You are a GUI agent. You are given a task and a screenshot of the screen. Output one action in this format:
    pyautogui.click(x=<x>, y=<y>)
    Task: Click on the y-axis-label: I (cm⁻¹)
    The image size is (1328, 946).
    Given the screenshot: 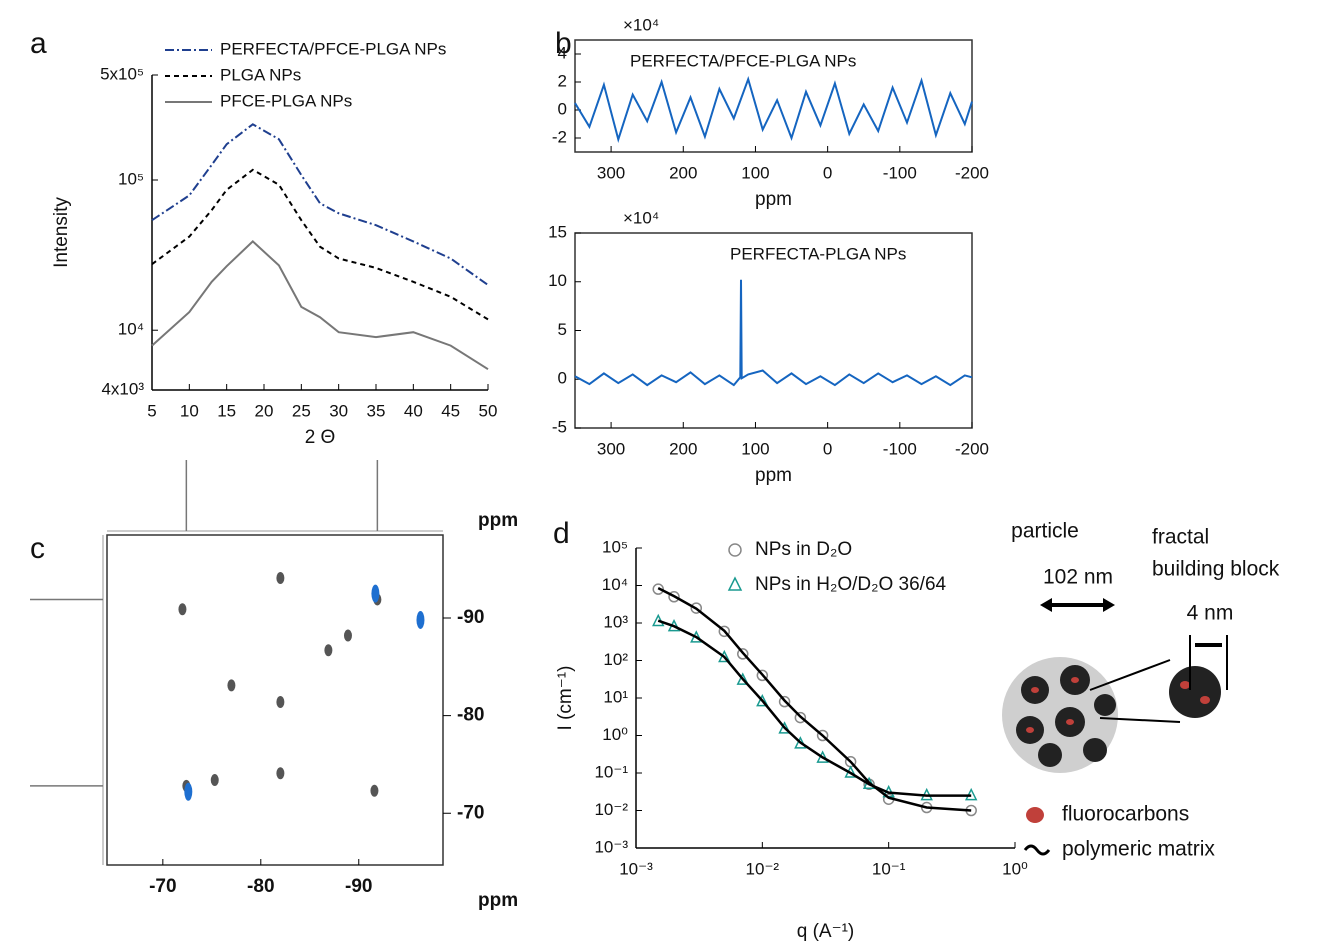 What is the action you would take?
    pyautogui.click(x=565, y=698)
    